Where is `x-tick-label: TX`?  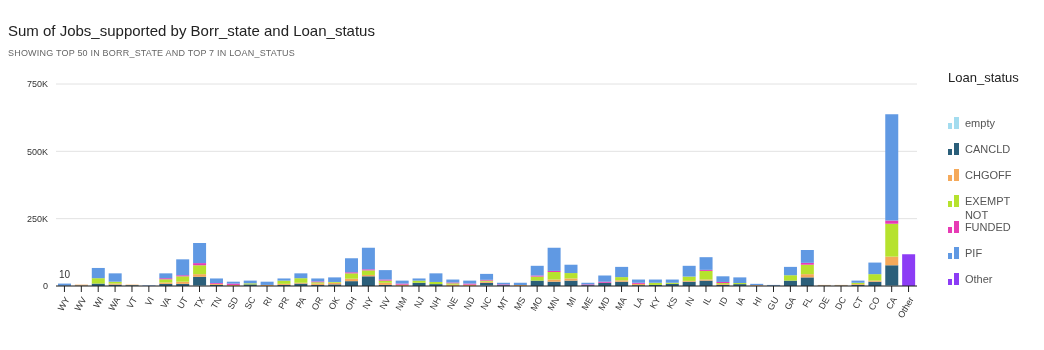
x-tick-label: TX is located at coordinates (199, 303).